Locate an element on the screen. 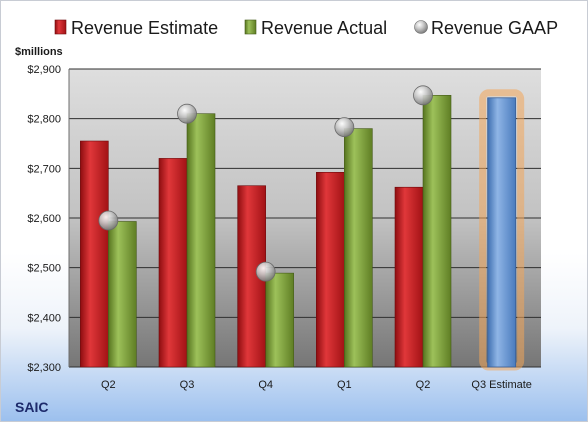 The image size is (588, 422). y-tick-label: $2,600 is located at coordinates (44, 219).